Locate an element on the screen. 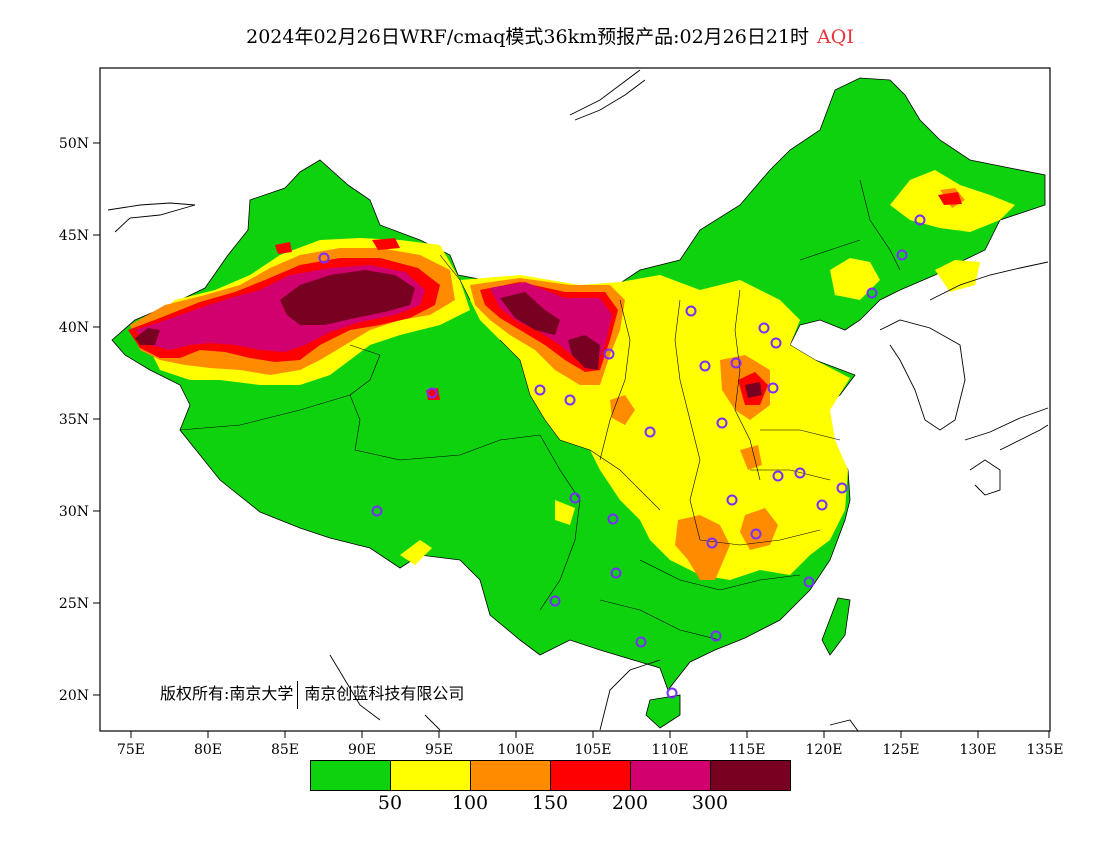 The height and width of the screenshot is (850, 1100). latitude-axis is located at coordinates (96, 419).